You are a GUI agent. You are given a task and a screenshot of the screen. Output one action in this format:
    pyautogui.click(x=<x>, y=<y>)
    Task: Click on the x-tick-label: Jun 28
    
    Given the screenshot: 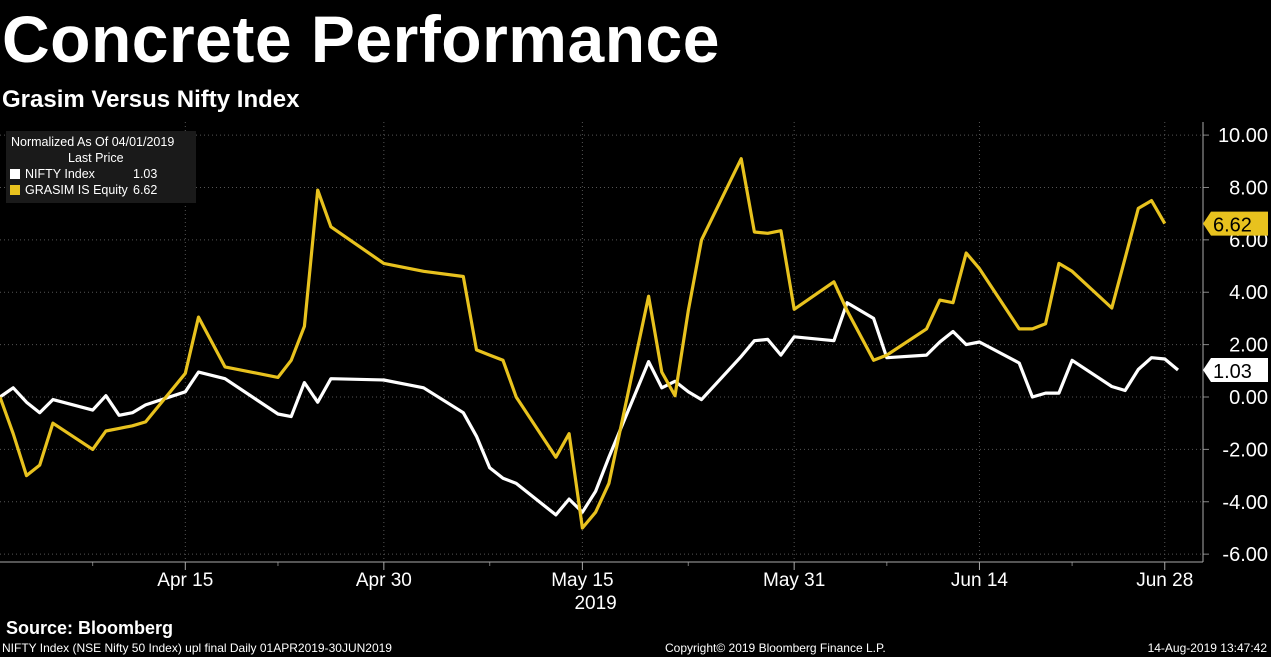 What is the action you would take?
    pyautogui.click(x=1164, y=580)
    